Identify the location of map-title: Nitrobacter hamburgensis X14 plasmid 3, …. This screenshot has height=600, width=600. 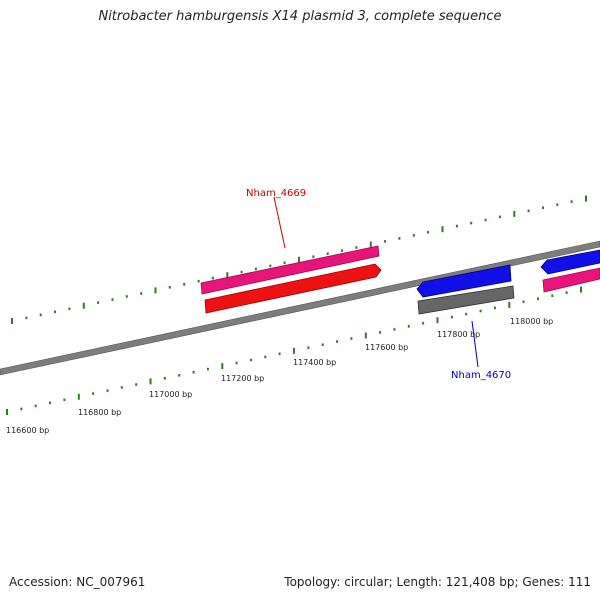
(300, 16).